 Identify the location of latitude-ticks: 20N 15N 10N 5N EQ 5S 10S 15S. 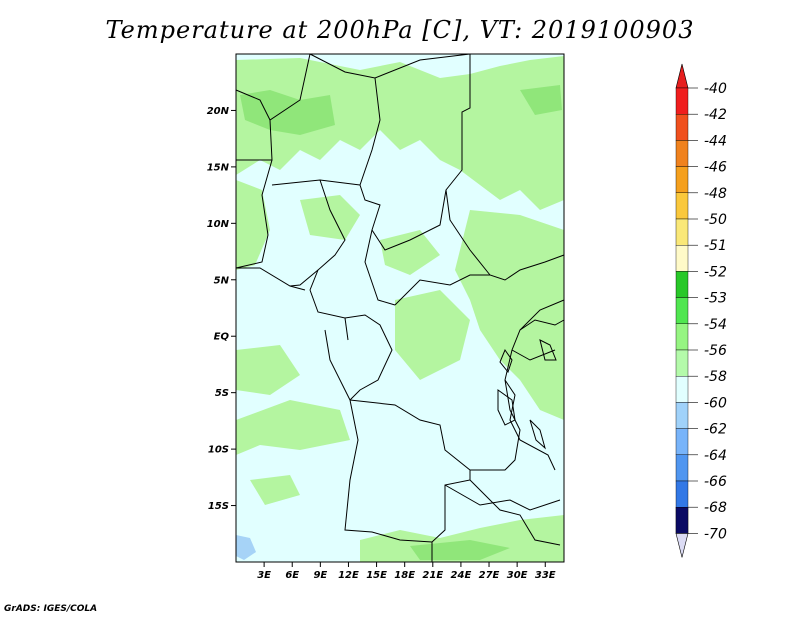
(221, 309).